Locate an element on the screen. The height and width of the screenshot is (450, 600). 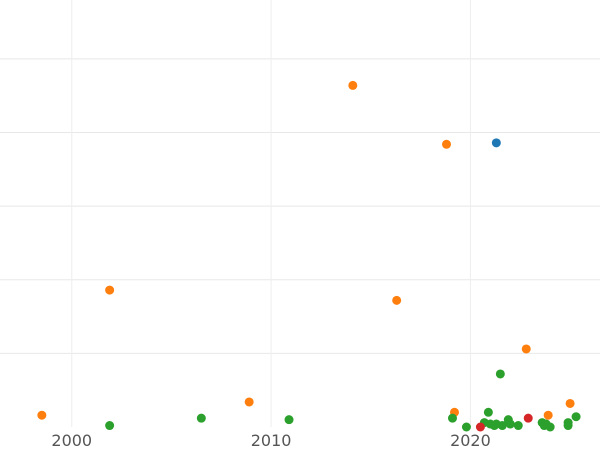
x-tick-label: 2010 is located at coordinates (271, 440).